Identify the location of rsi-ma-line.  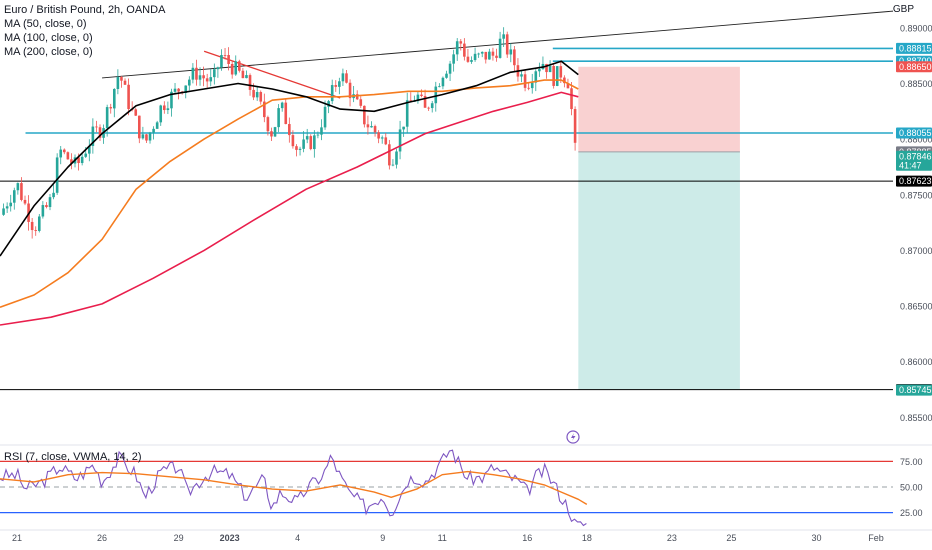
(294, 488).